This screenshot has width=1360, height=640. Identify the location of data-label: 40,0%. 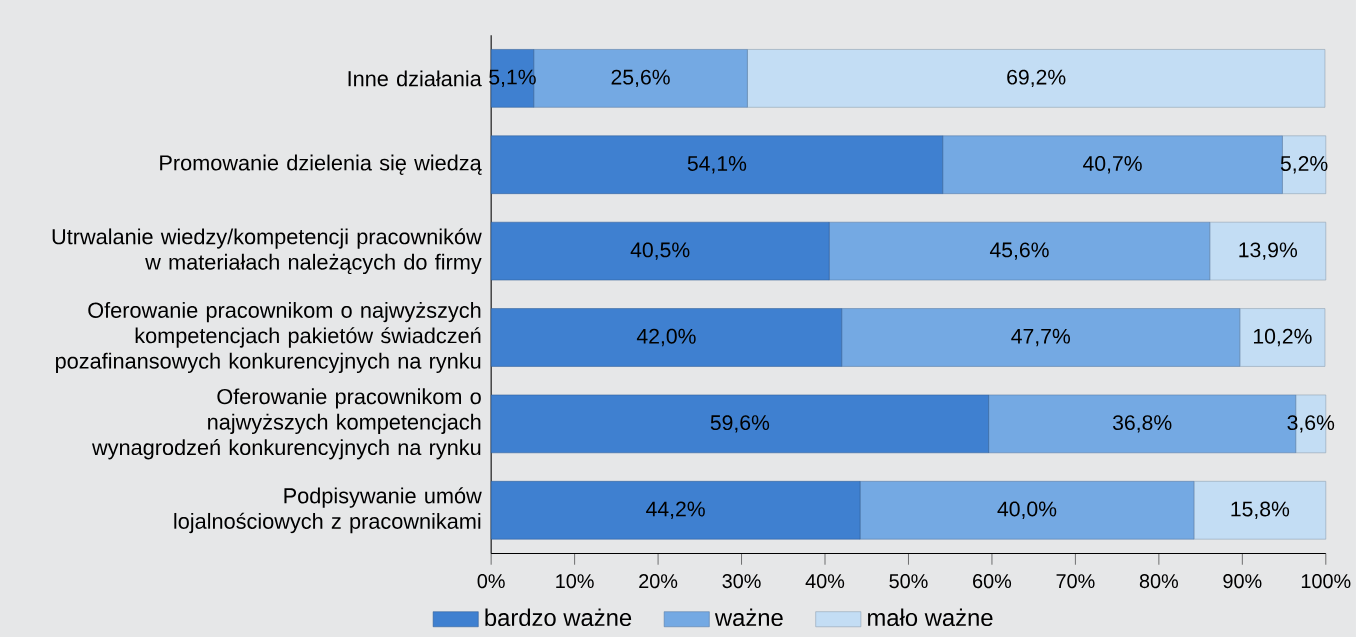
(1027, 510).